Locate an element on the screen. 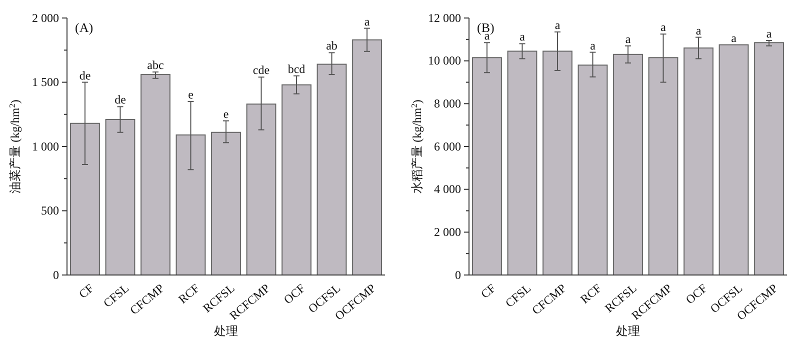 The height and width of the screenshot is (342, 798). y-tick-label: 1 000 is located at coordinates (45, 146).